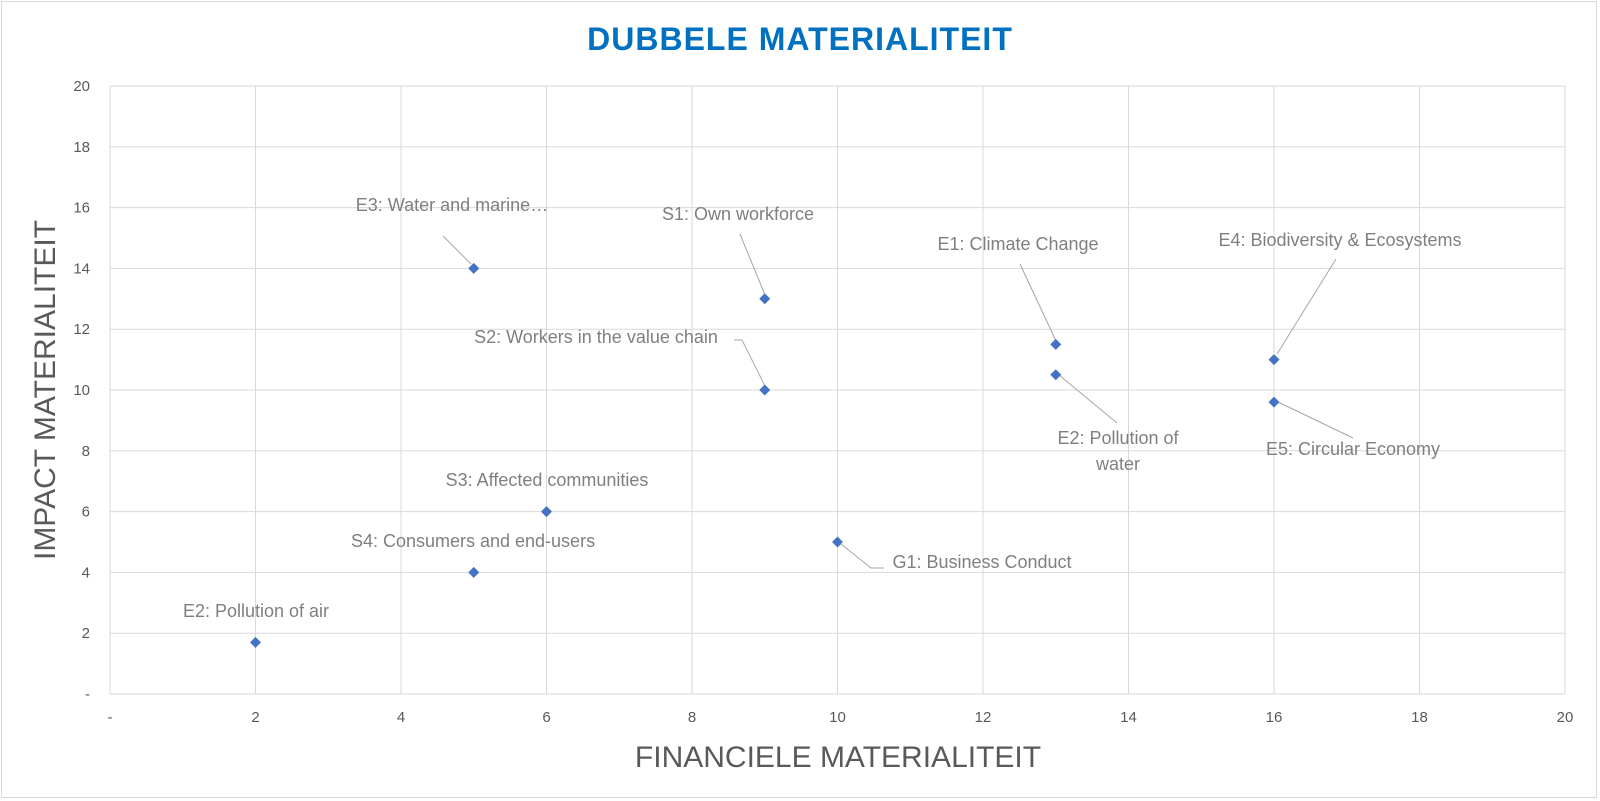  I want to click on x-tick-label: 12, so click(983, 717).